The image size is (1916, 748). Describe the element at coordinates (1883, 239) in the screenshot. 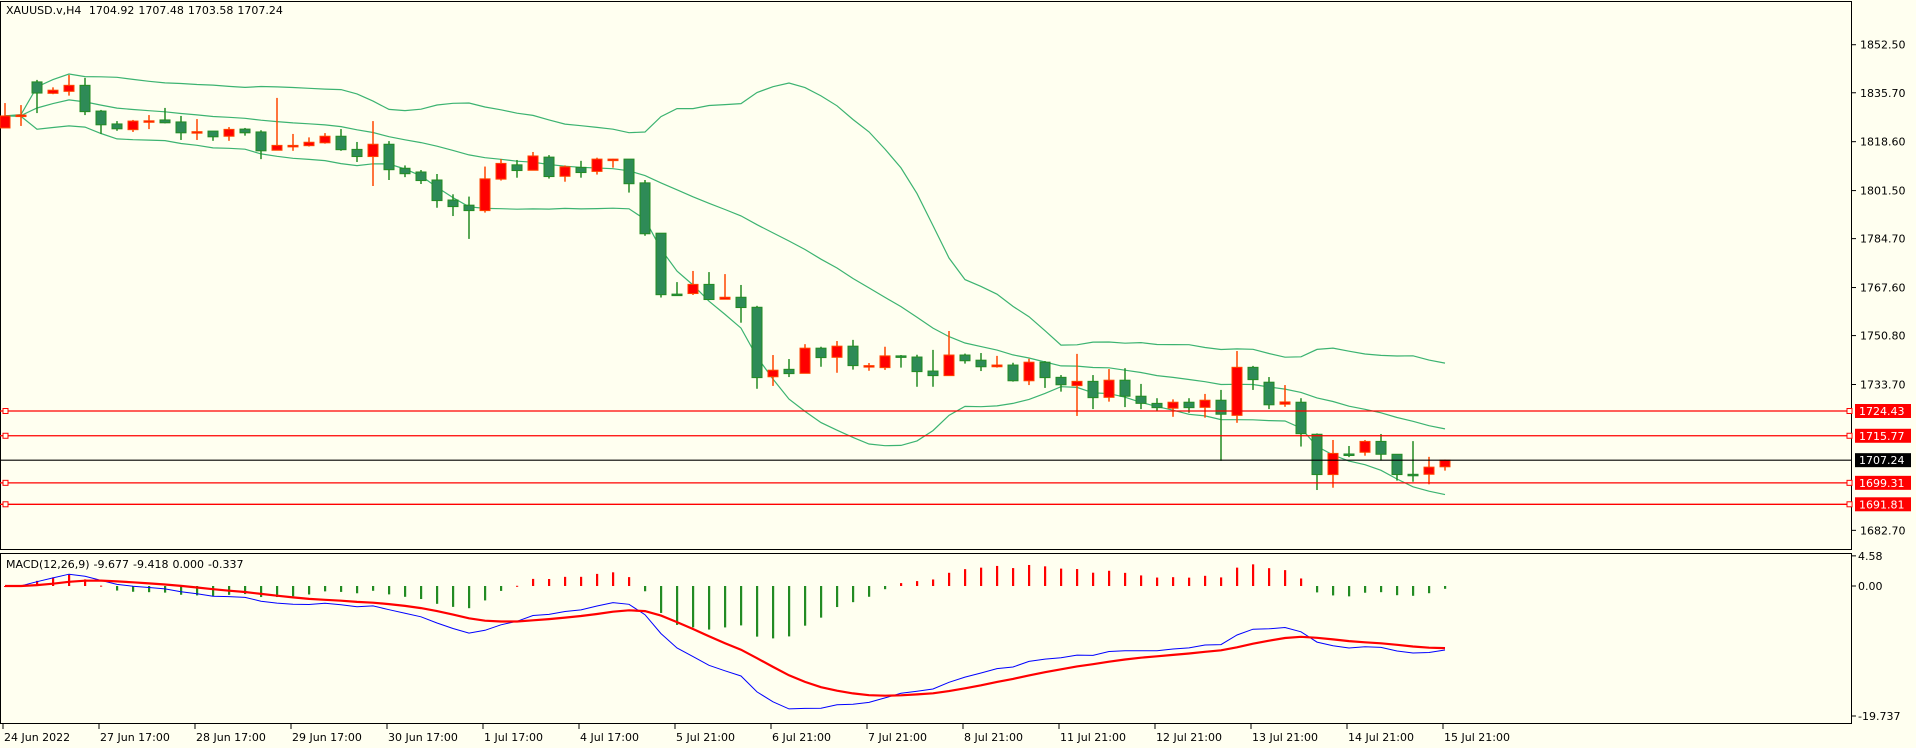

I see `price-tick-label: 1784.70` at that location.